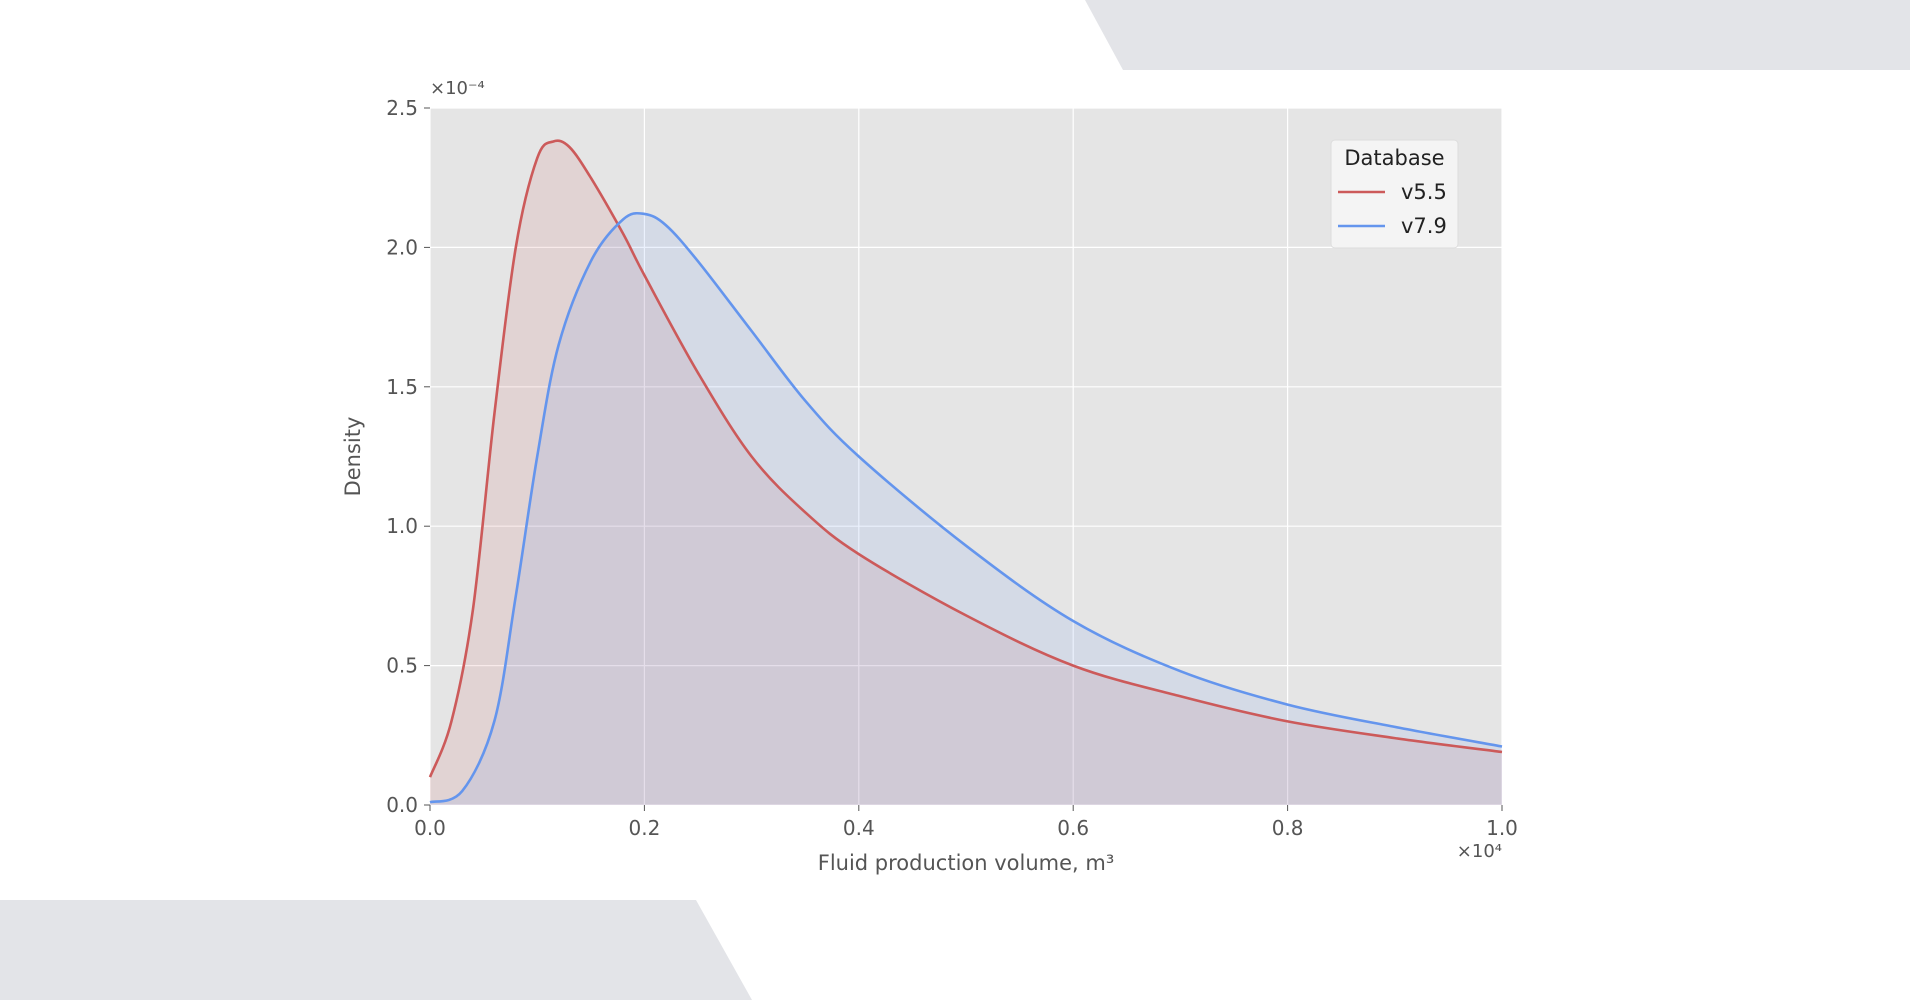  Describe the element at coordinates (1424, 226) in the screenshot. I see `legend-label-v7.9: v7.9` at that location.